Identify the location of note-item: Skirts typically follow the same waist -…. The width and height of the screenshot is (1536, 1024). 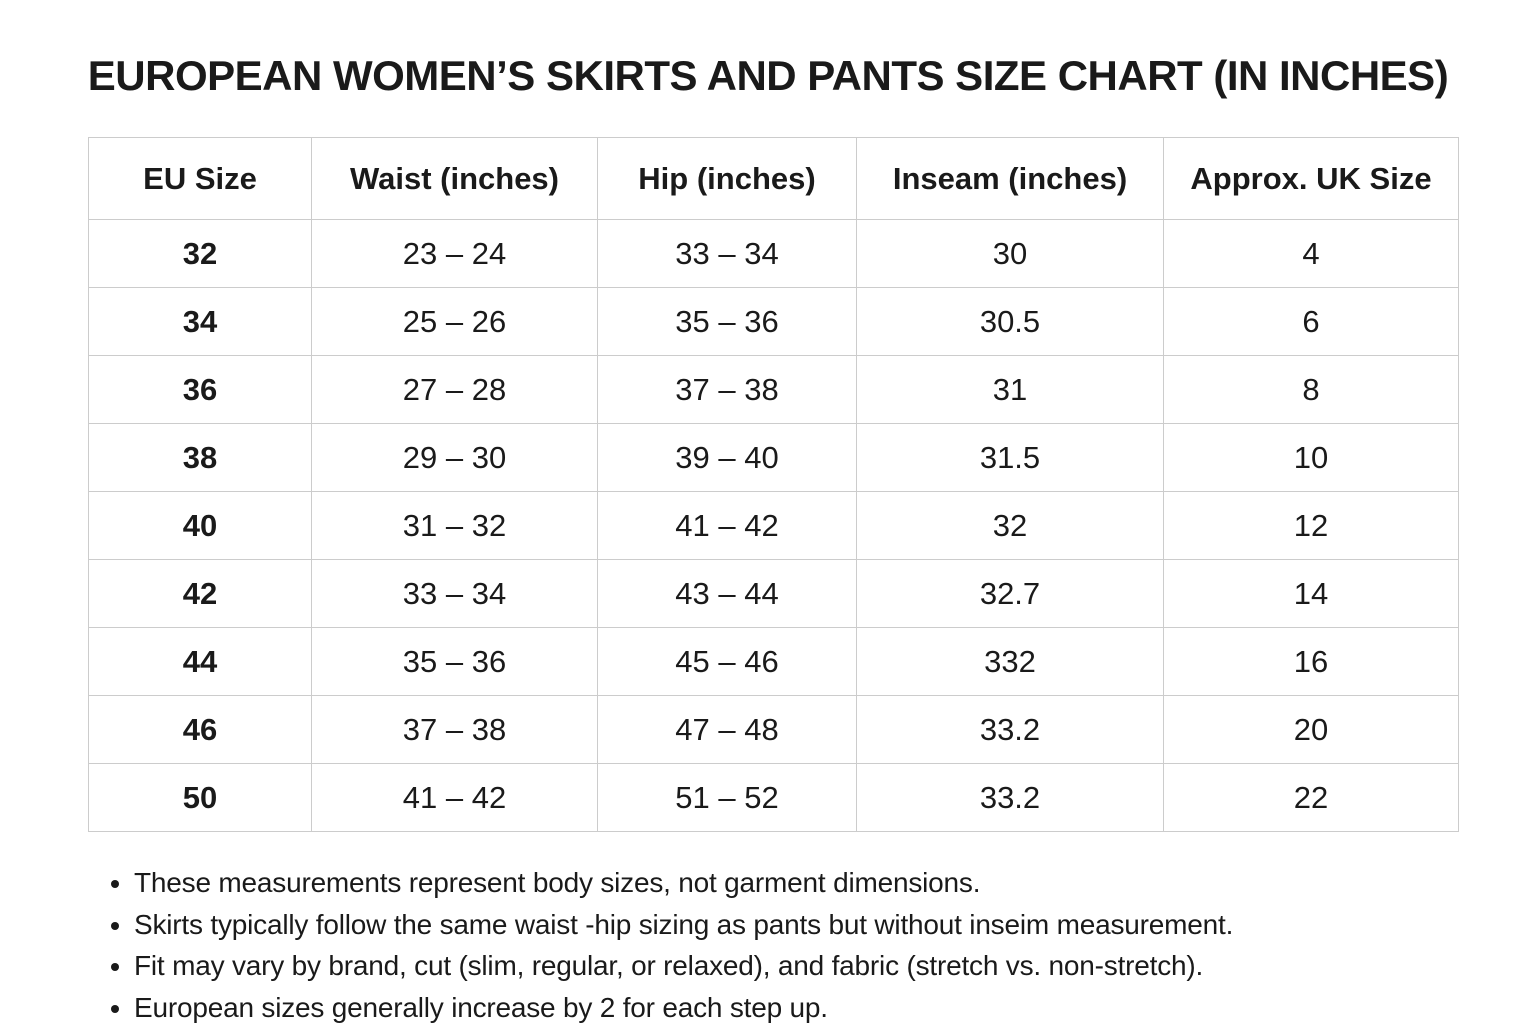
(835, 925).